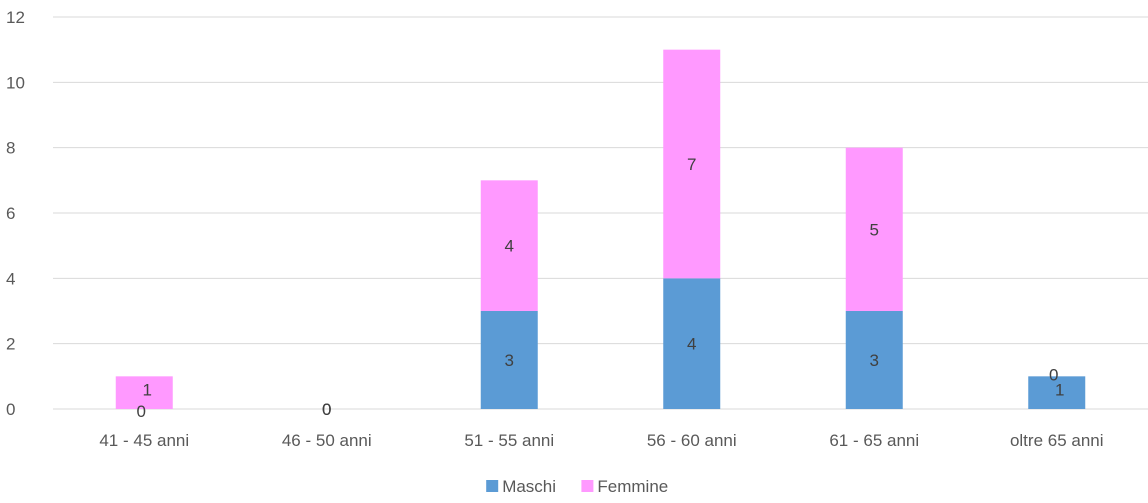  What do you see at coordinates (492, 486) in the screenshot?
I see `legend-swatch-maschi` at bounding box center [492, 486].